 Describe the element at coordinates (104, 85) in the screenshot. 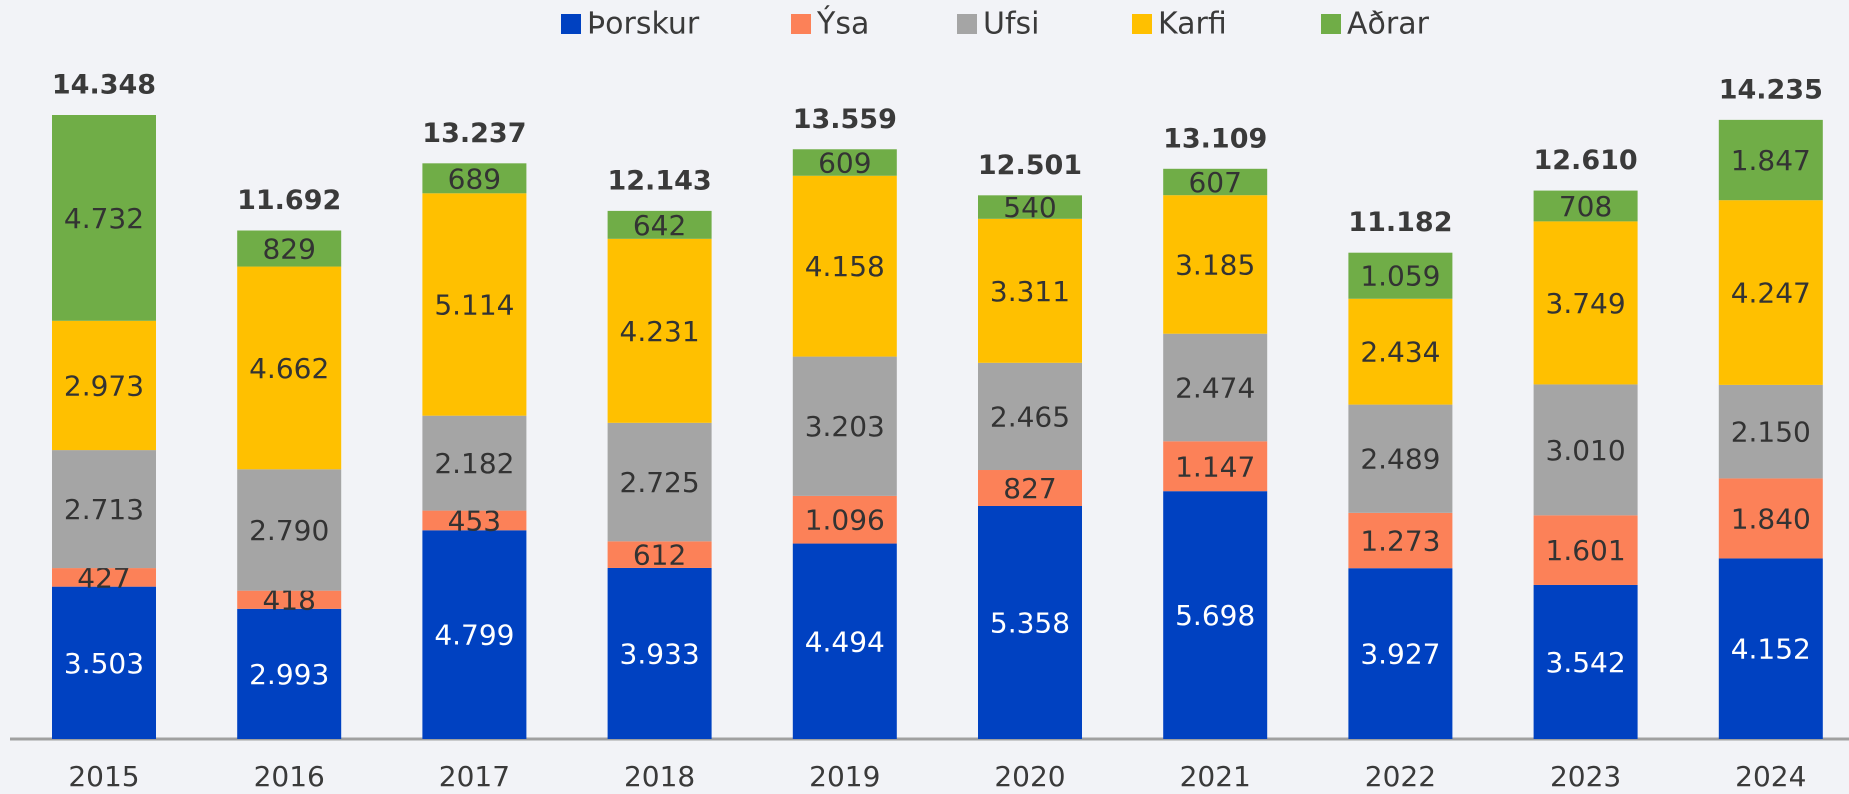

I see `total-label: 14.348` at that location.